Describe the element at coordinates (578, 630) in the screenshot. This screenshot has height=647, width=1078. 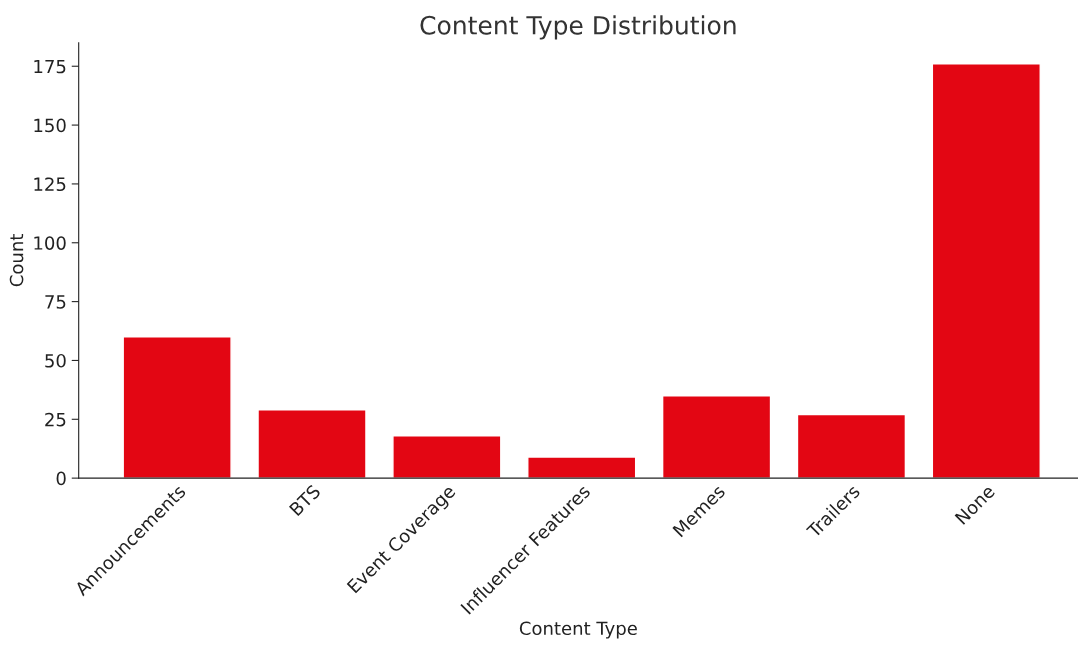
I see `x-axis-title: Content Type` at that location.